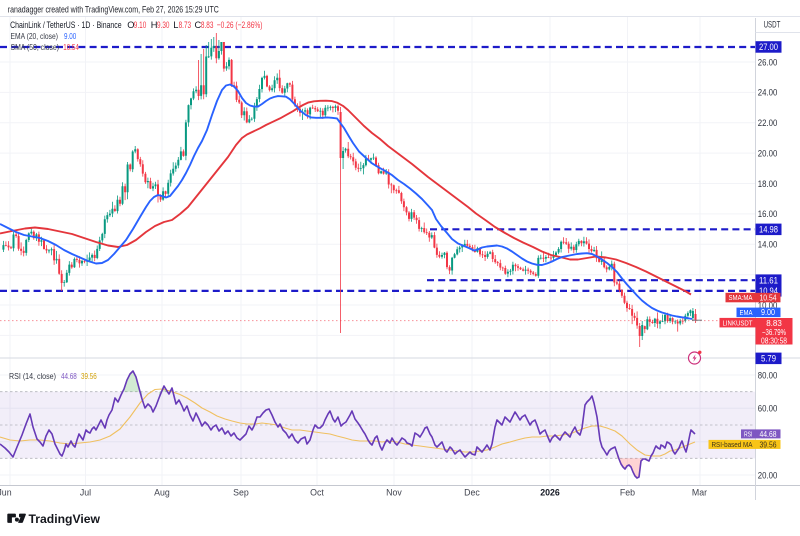 The width and height of the screenshot is (800, 536). I want to click on svg-text: EMA (20, close), so click(35, 36).